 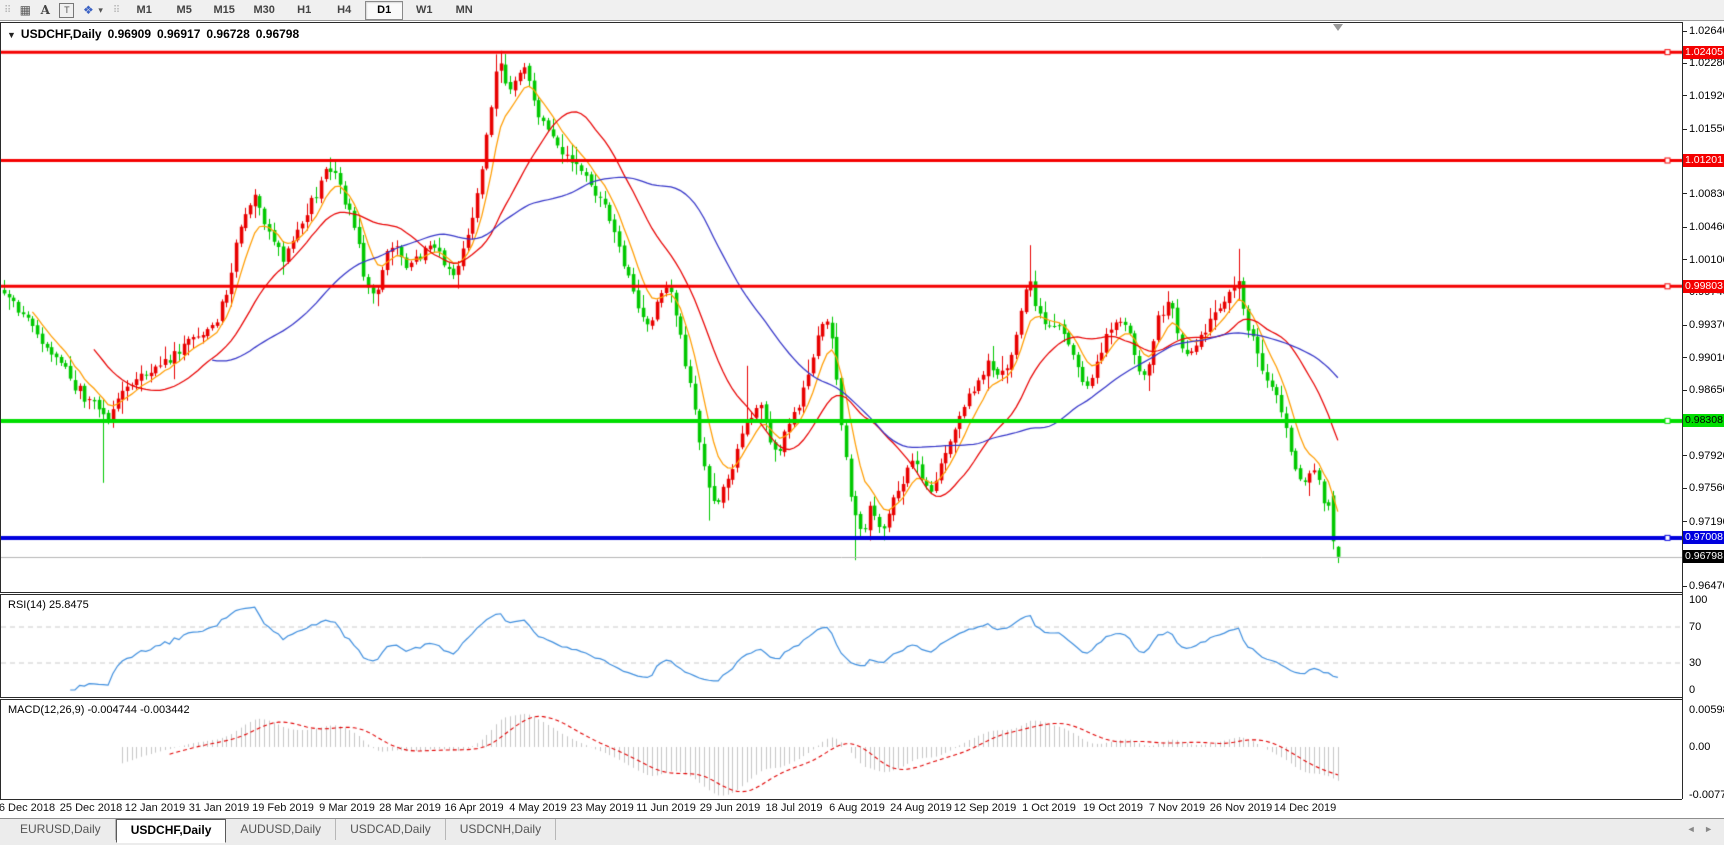 I want to click on tab-scroll-left-icon: ◄, so click(x=1692, y=829).